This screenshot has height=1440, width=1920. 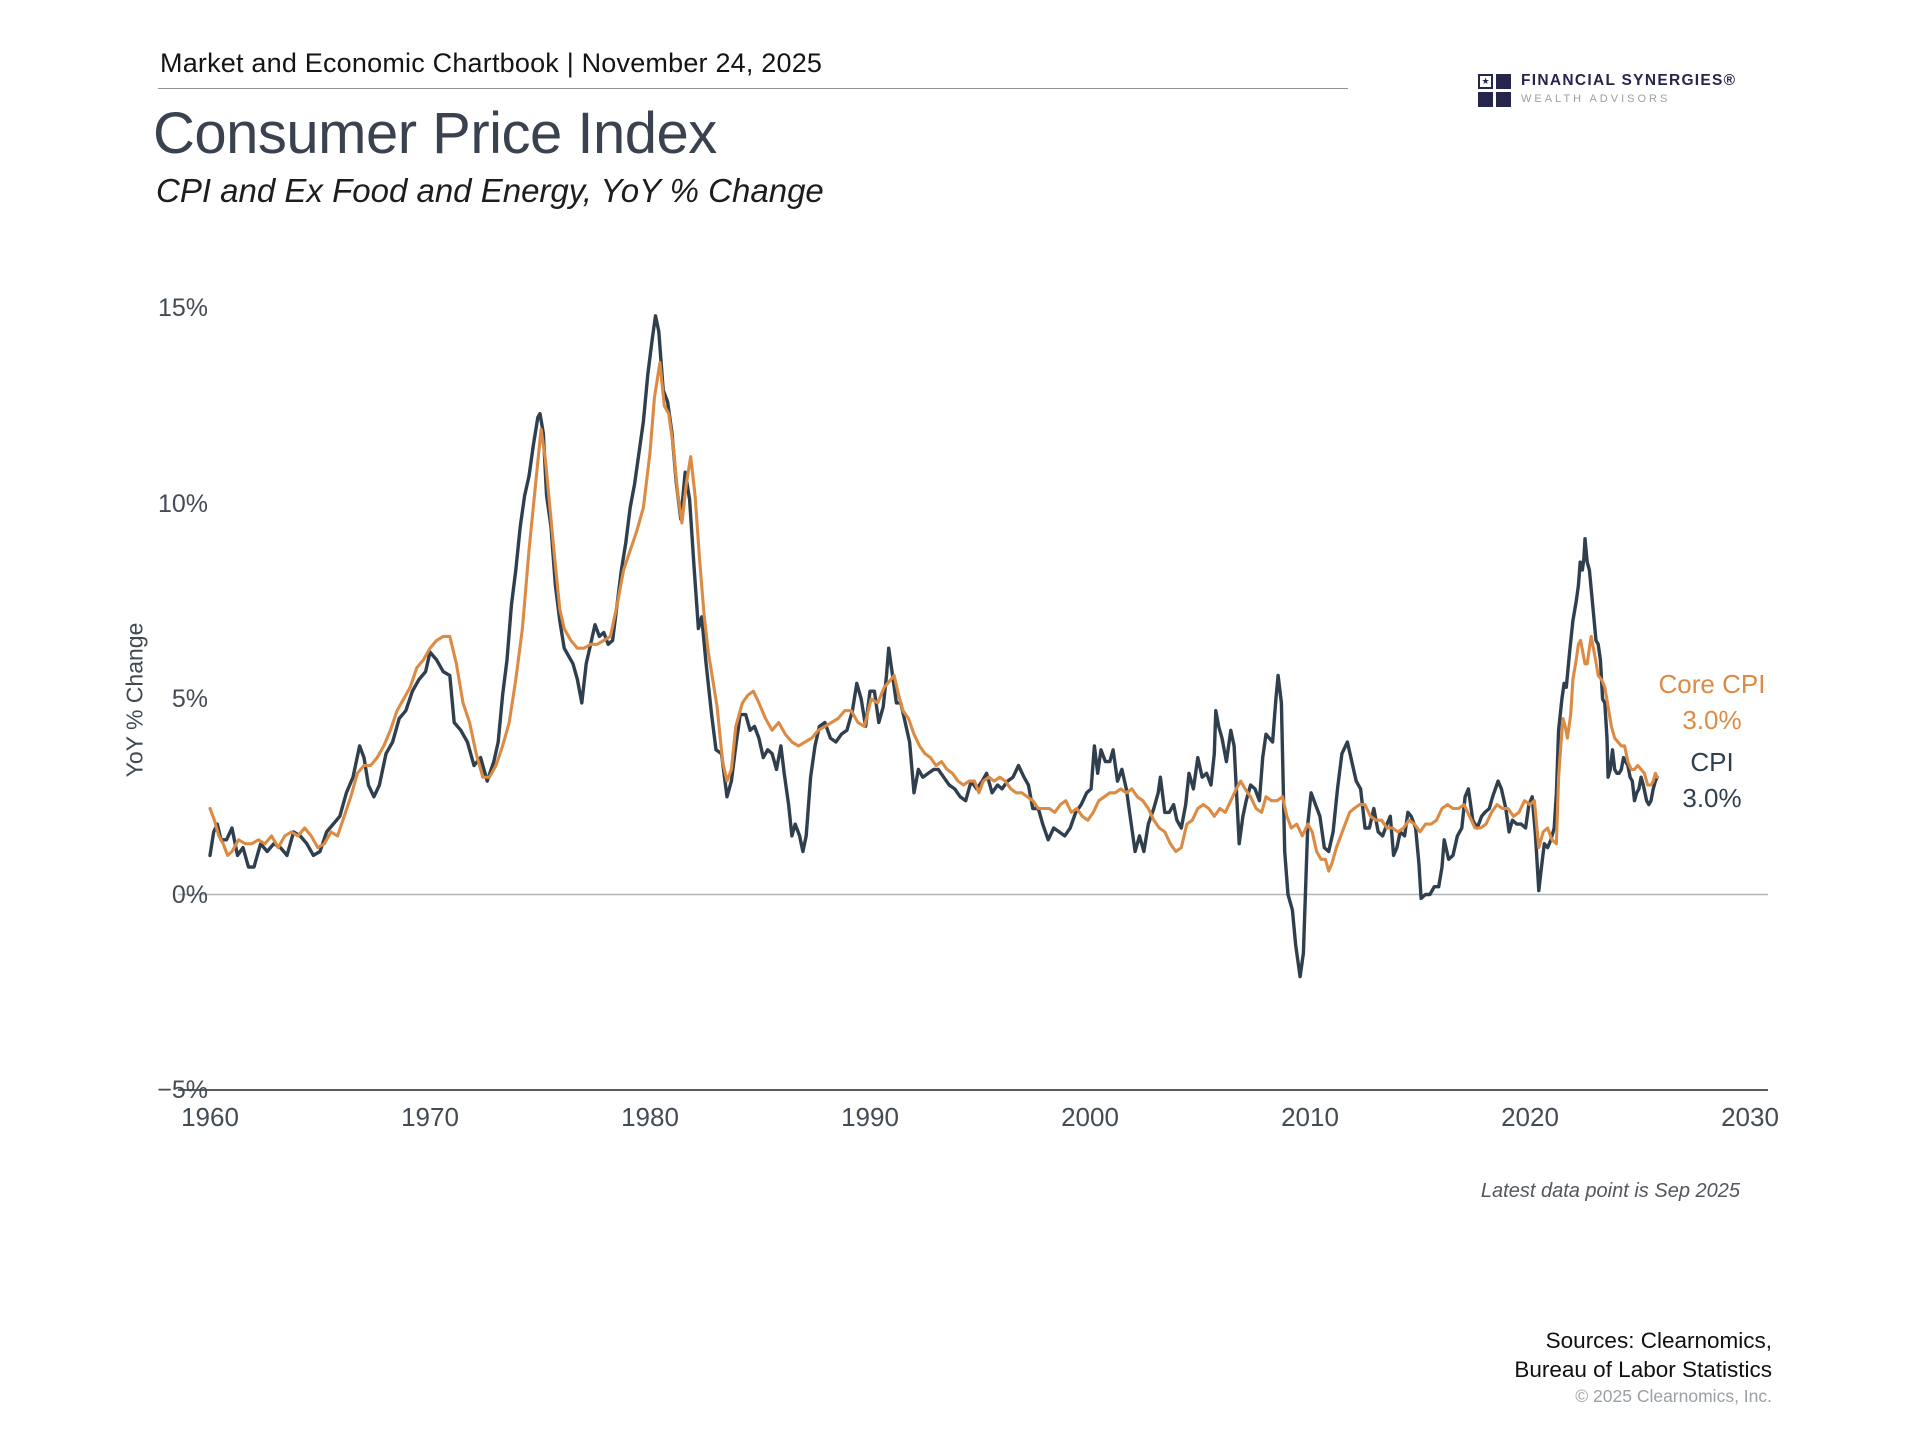 What do you see at coordinates (189, 894) in the screenshot?
I see `y-tick-label: 0%` at bounding box center [189, 894].